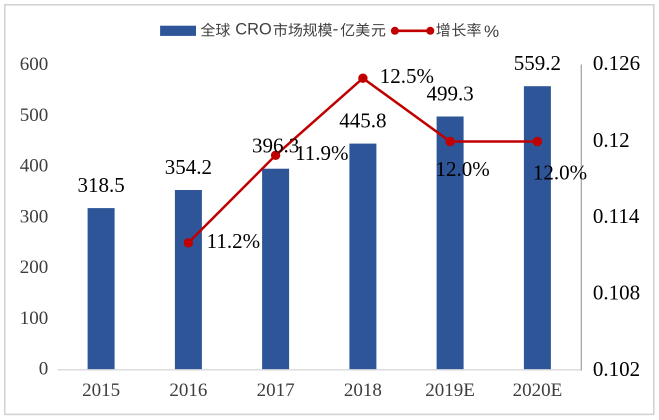 The image size is (659, 420). I want to click on svg-text: 200, so click(34, 267).